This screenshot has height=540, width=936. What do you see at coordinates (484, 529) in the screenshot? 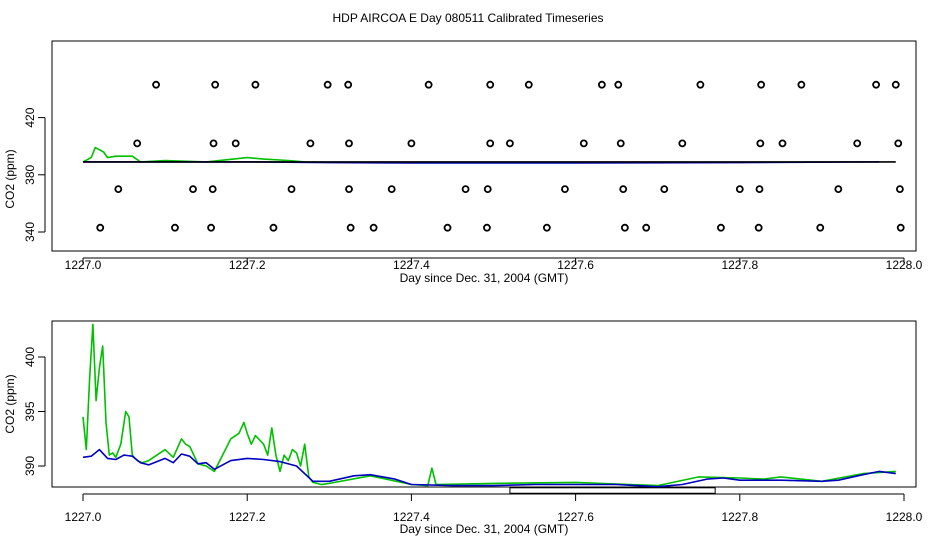
I see `bottom-x-axis-label: Day since Dec. 31, 2004 (GMT)` at bounding box center [484, 529].